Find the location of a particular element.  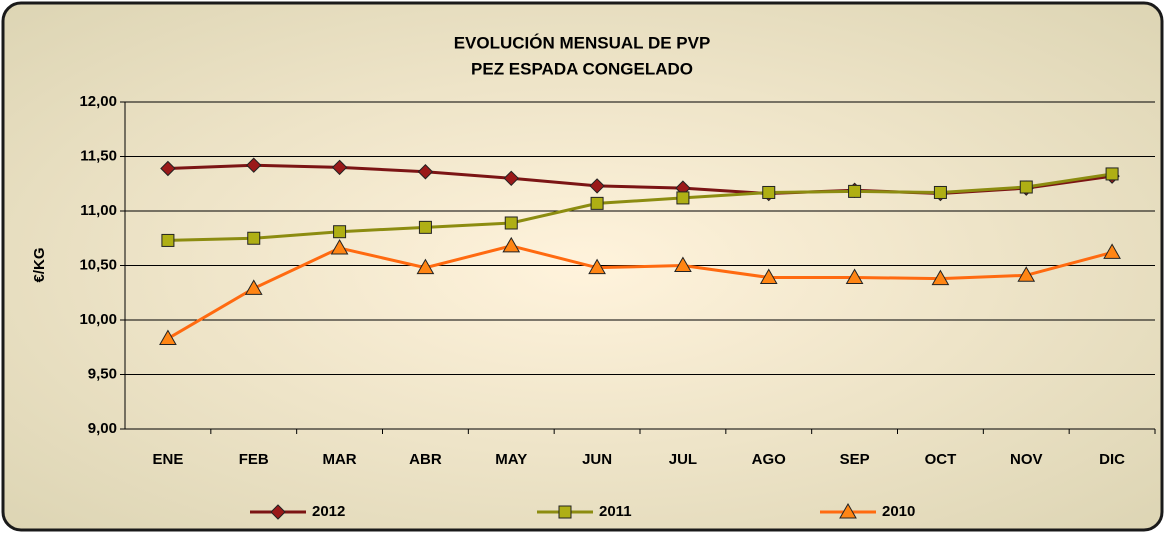

x-tick-label: ENE is located at coordinates (167, 459).